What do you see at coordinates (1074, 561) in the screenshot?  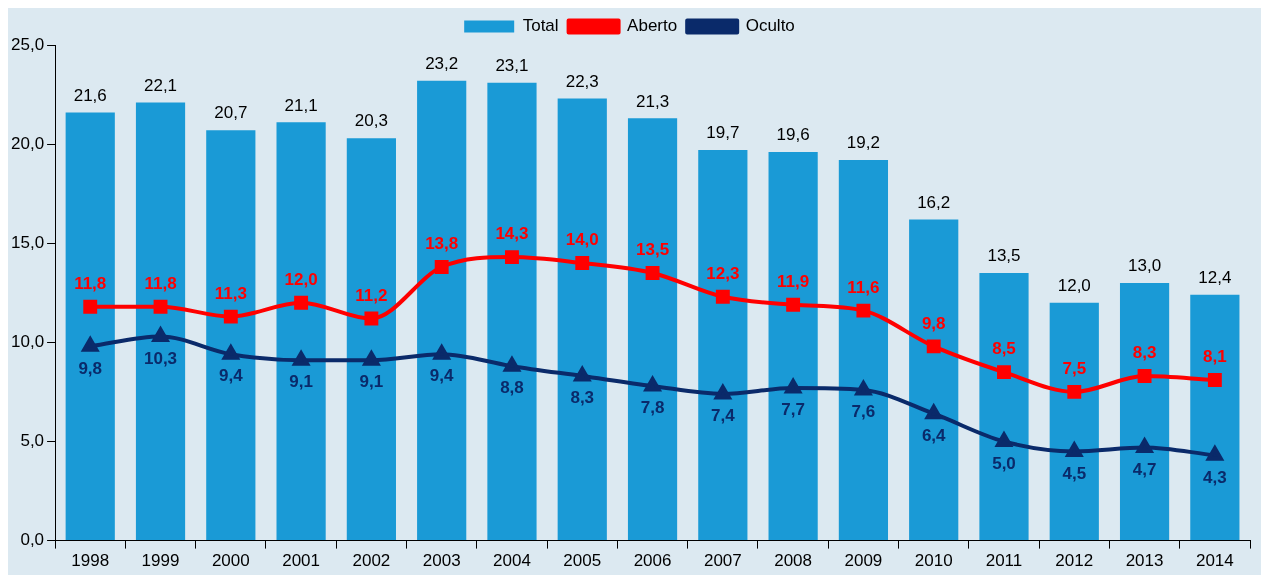 I see `x-tick-label: 2012` at bounding box center [1074, 561].